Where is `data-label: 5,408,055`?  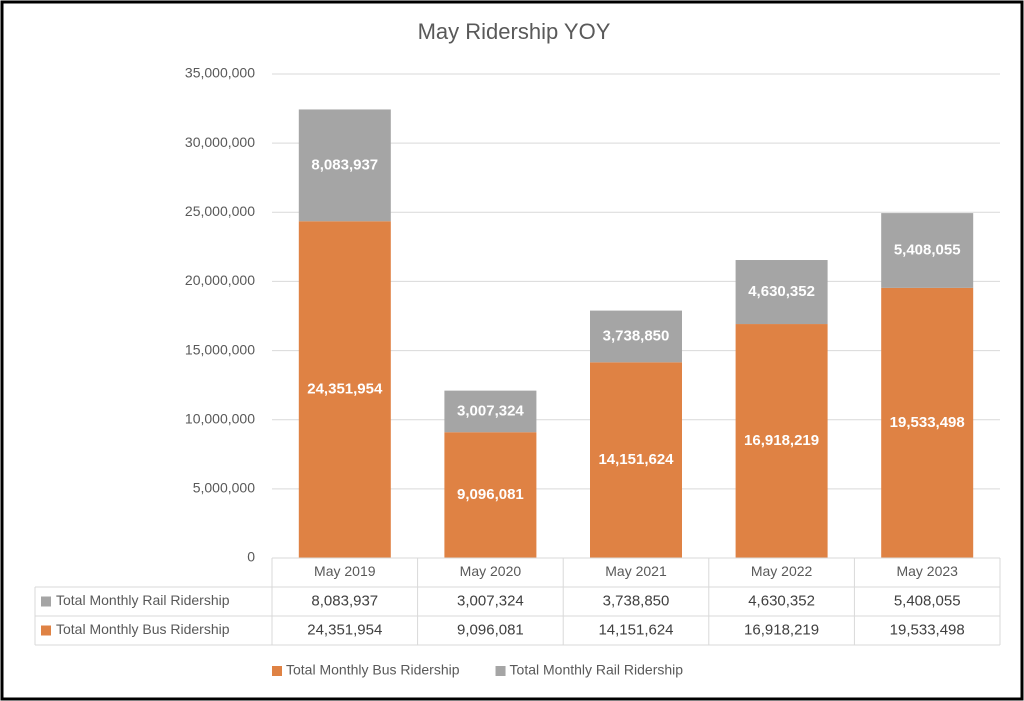
data-label: 5,408,055 is located at coordinates (927, 249).